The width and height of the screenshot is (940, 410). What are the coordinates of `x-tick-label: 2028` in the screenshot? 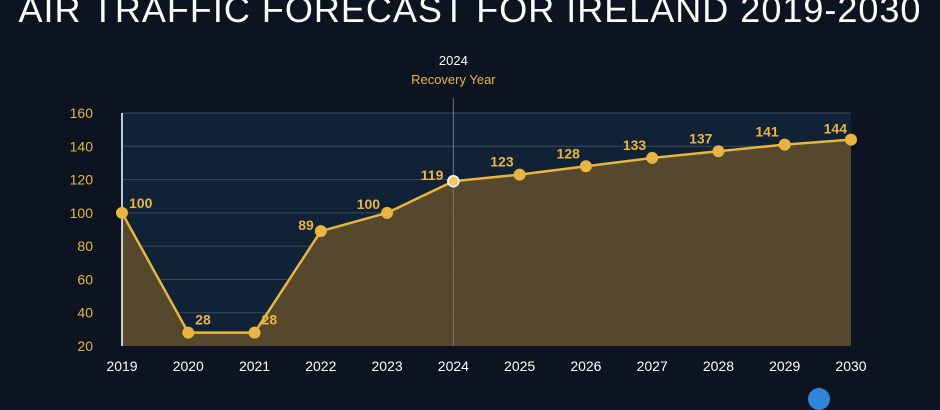 It's located at (718, 366).